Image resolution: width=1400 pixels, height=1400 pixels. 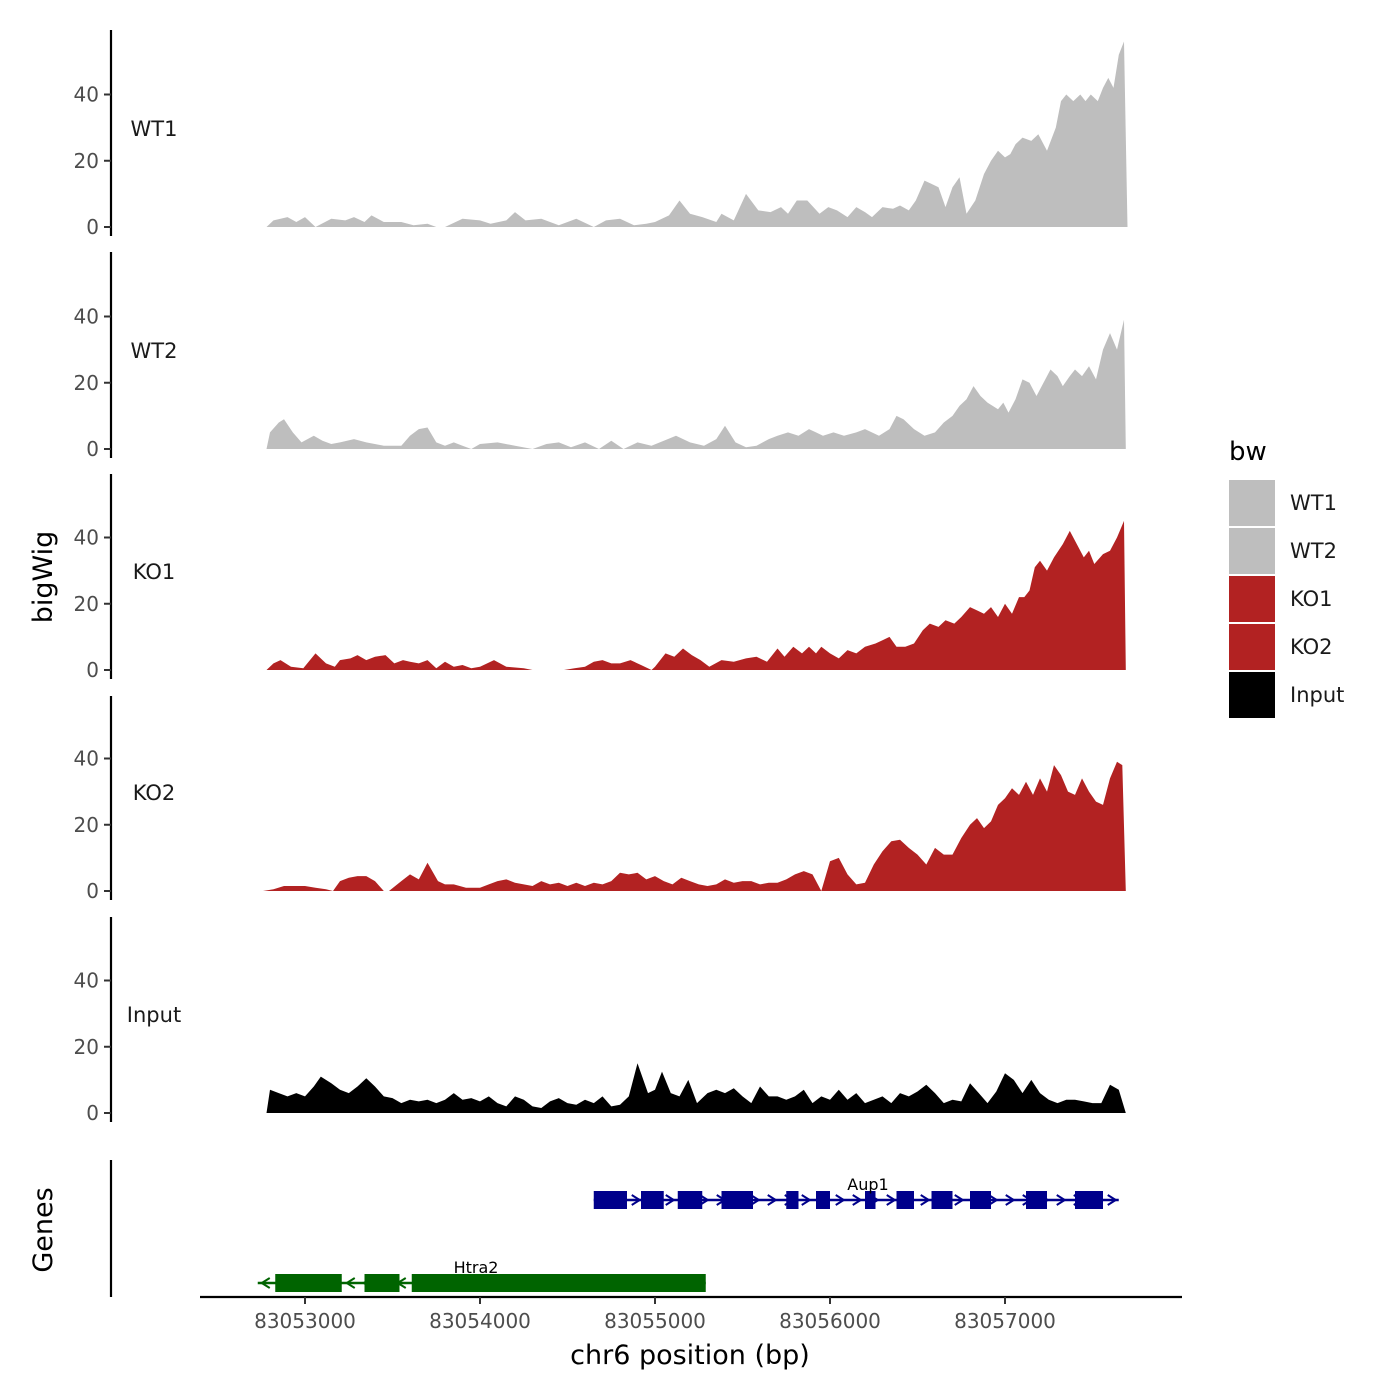 I want to click on gene-label: Aup1, so click(x=867, y=1184).